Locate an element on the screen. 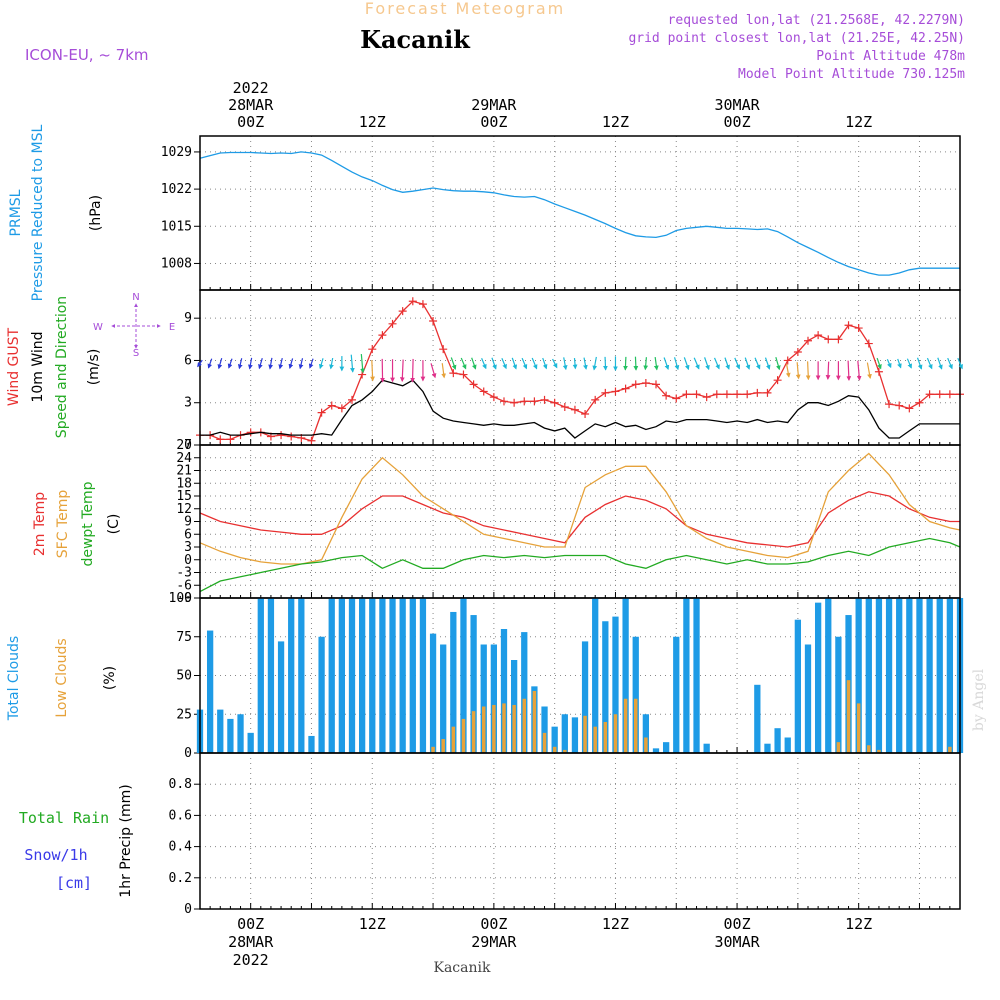 The width and height of the screenshot is (1000, 1000). clouds-ytick-label: 25 is located at coordinates (184, 714).